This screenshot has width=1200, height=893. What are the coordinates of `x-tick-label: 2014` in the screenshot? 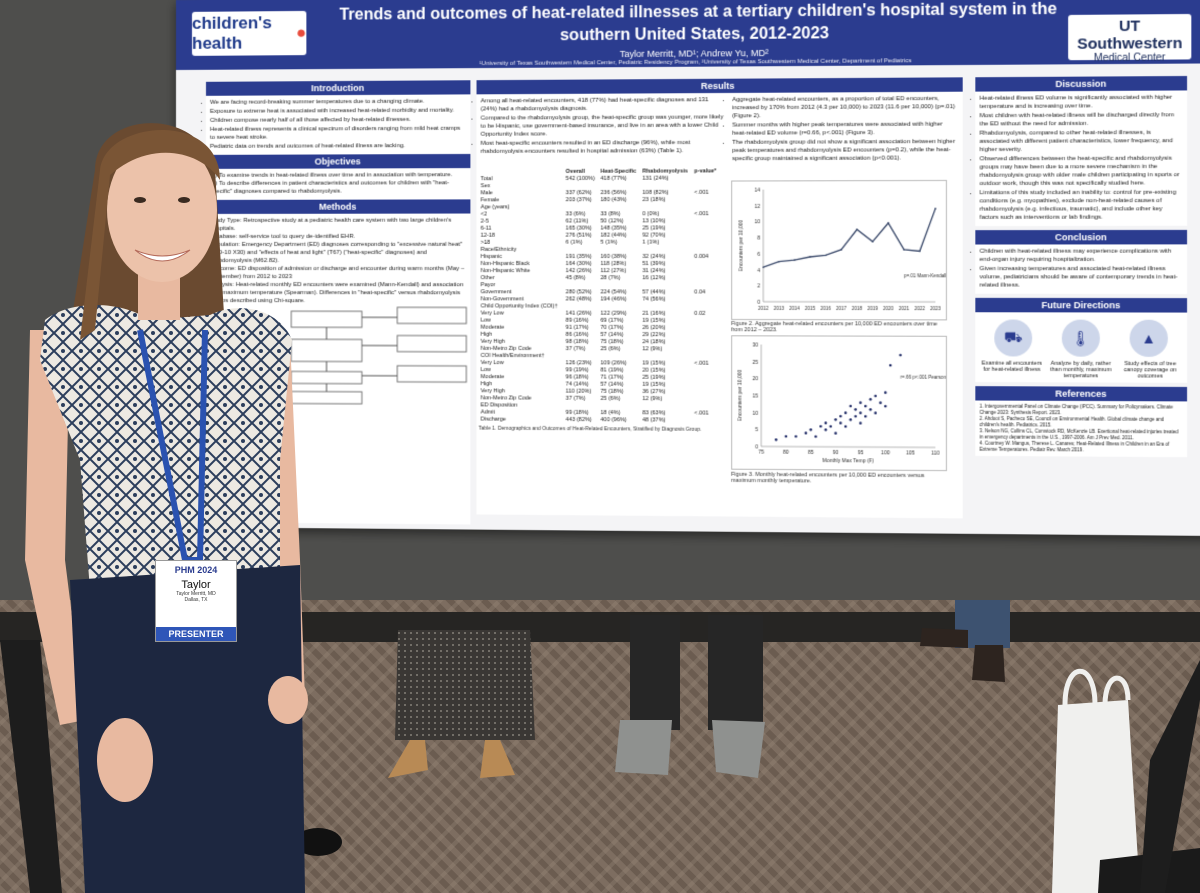 It's located at (794, 308).